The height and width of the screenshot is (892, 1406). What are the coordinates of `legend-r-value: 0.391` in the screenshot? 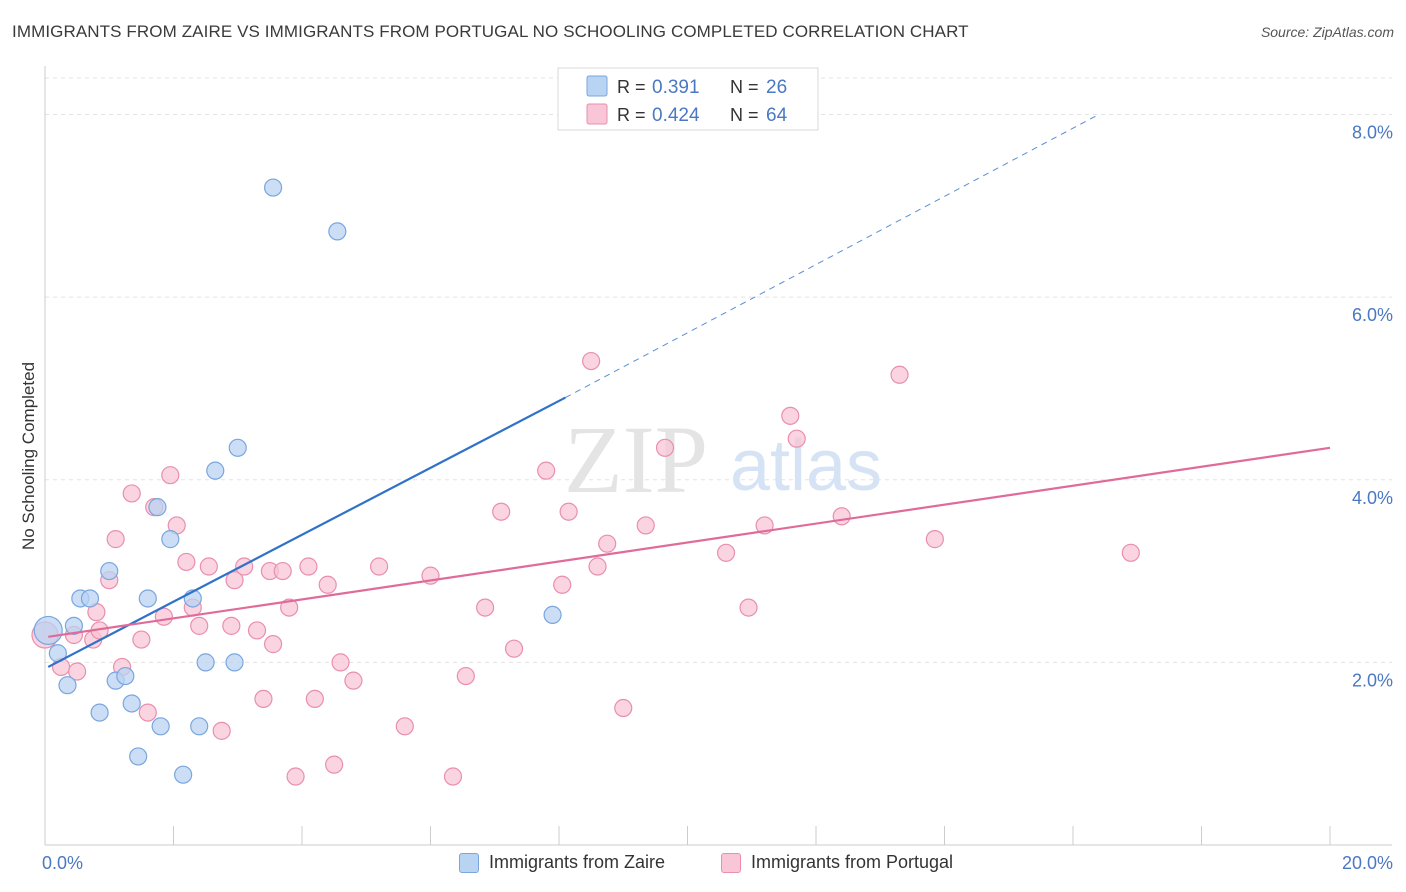 It's located at (676, 87).